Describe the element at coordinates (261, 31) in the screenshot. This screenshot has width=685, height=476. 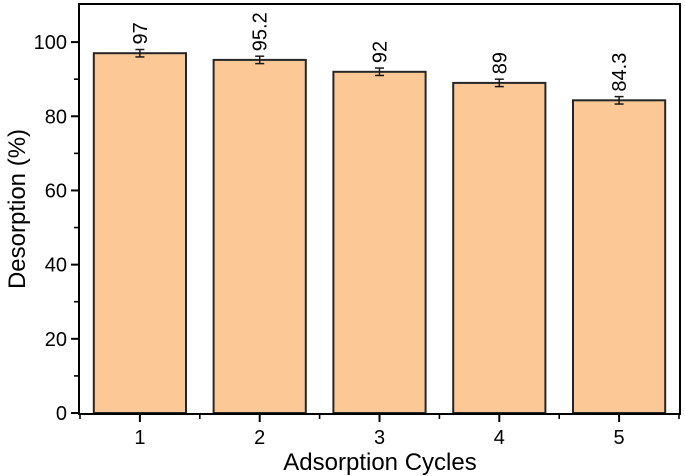
I see `bar-value-label: 95.2` at that location.